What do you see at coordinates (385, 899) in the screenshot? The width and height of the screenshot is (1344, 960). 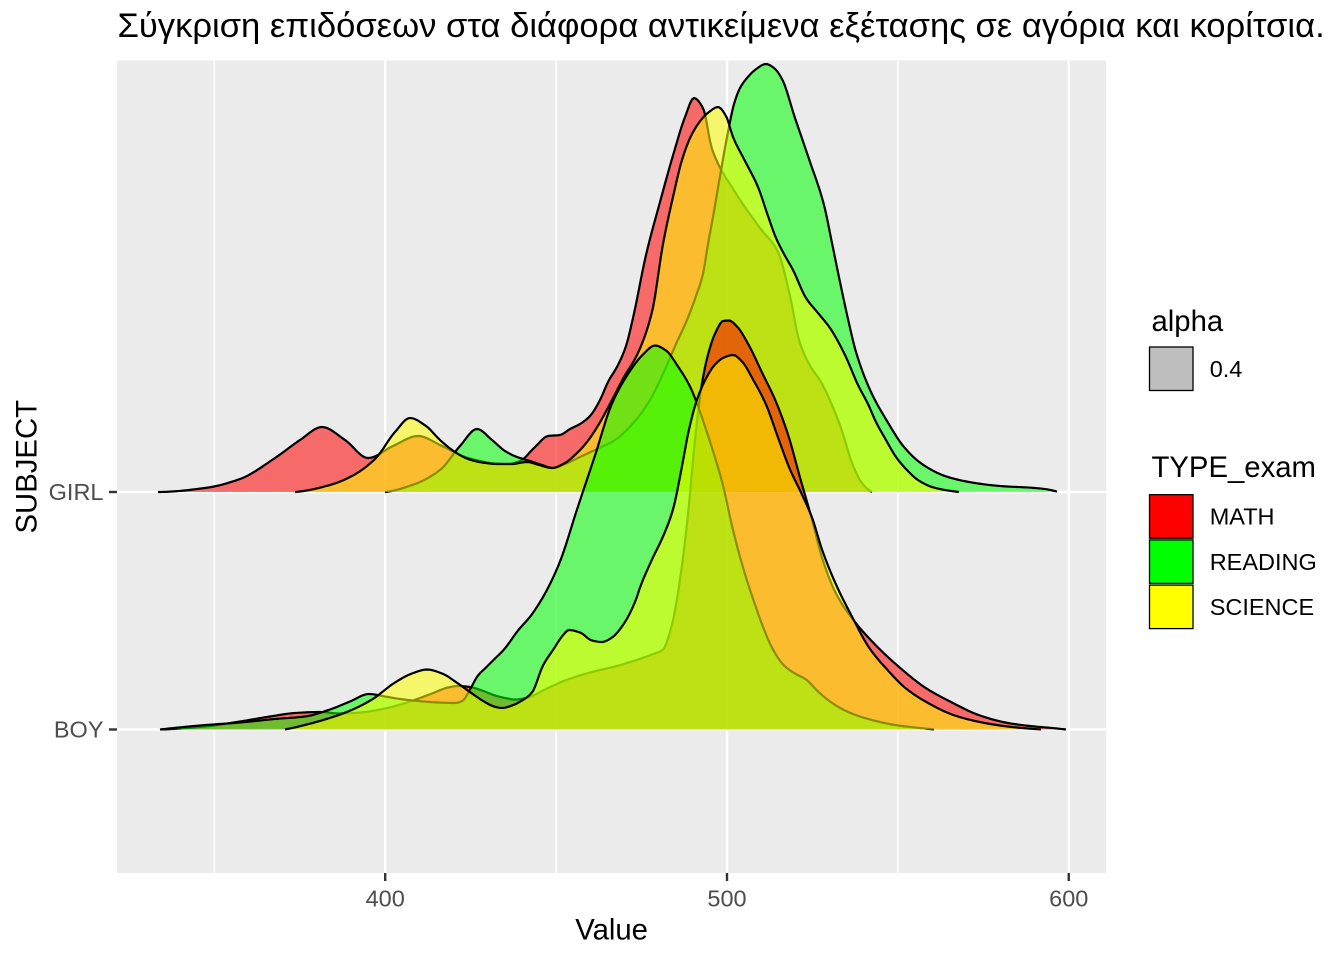 I see `svg-text: 400` at bounding box center [385, 899].